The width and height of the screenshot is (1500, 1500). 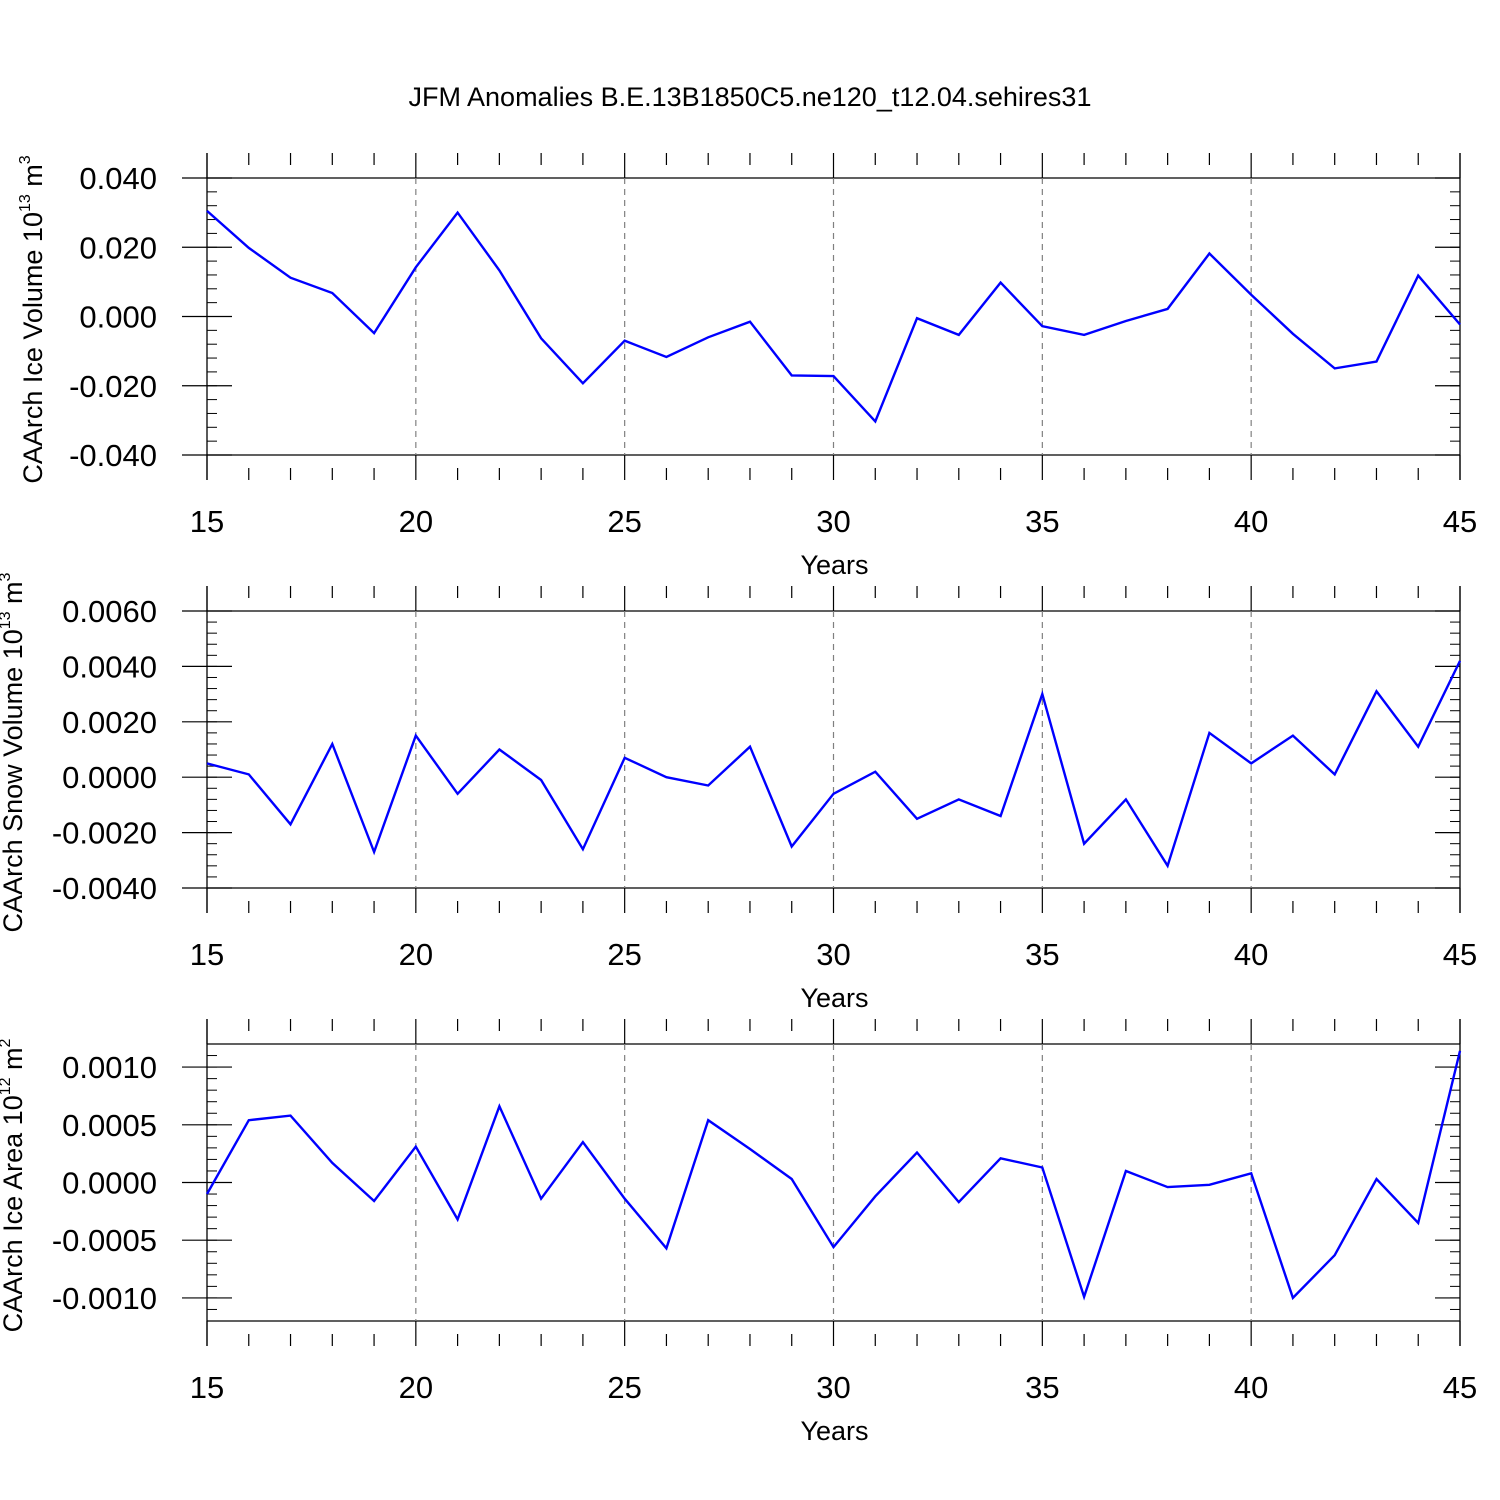 I want to click on series-line, so click(x=833, y=1175).